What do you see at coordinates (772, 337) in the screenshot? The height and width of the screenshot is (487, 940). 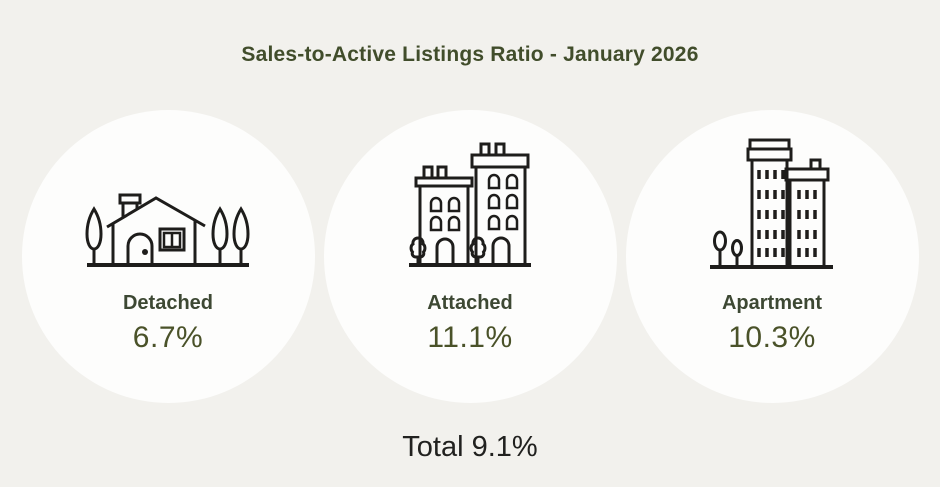 I see `card-value-apartment: 10.3%` at bounding box center [772, 337].